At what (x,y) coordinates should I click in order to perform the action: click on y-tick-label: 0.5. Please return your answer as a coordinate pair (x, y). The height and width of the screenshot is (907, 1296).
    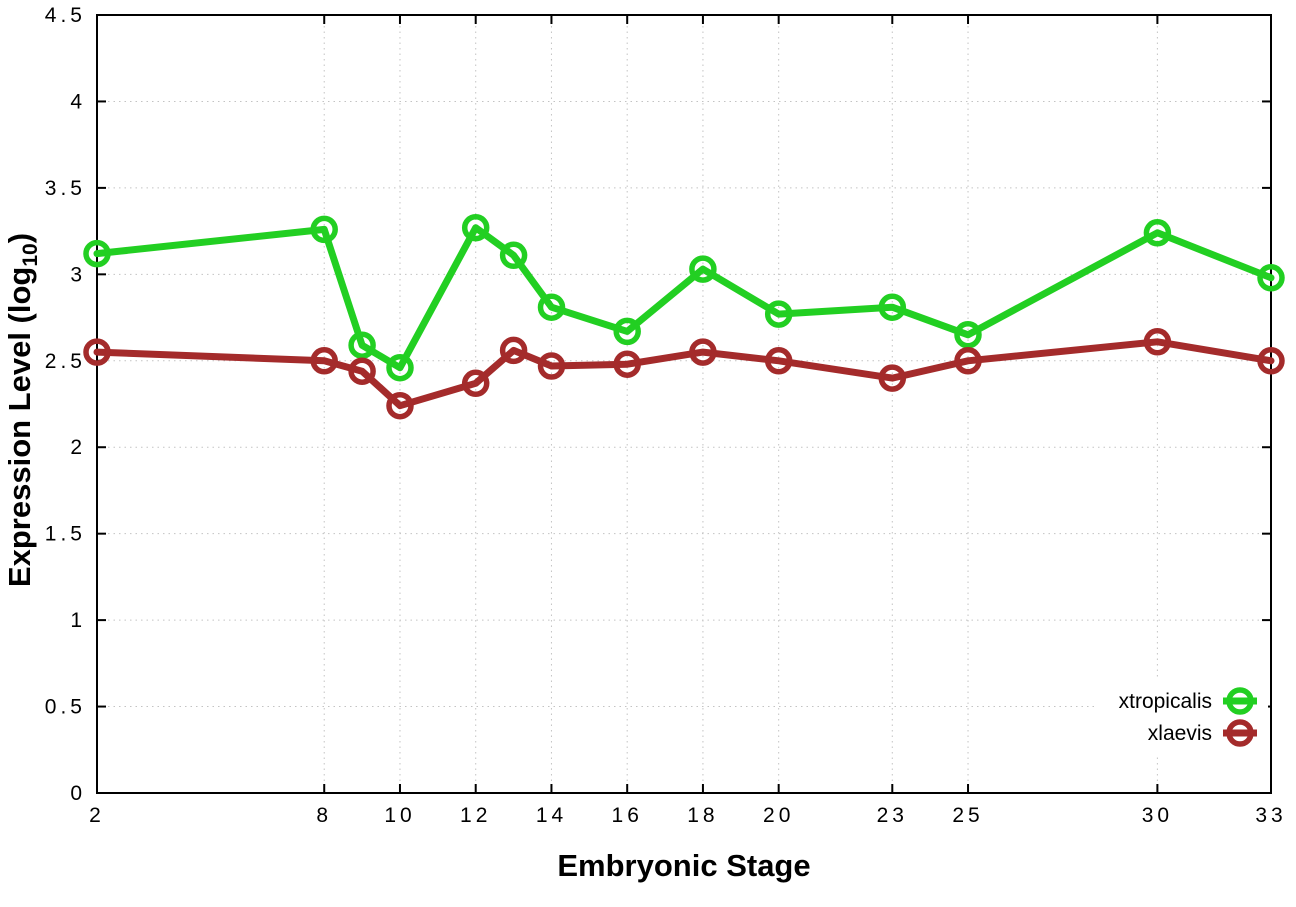
    Looking at the image, I should click on (65, 707).